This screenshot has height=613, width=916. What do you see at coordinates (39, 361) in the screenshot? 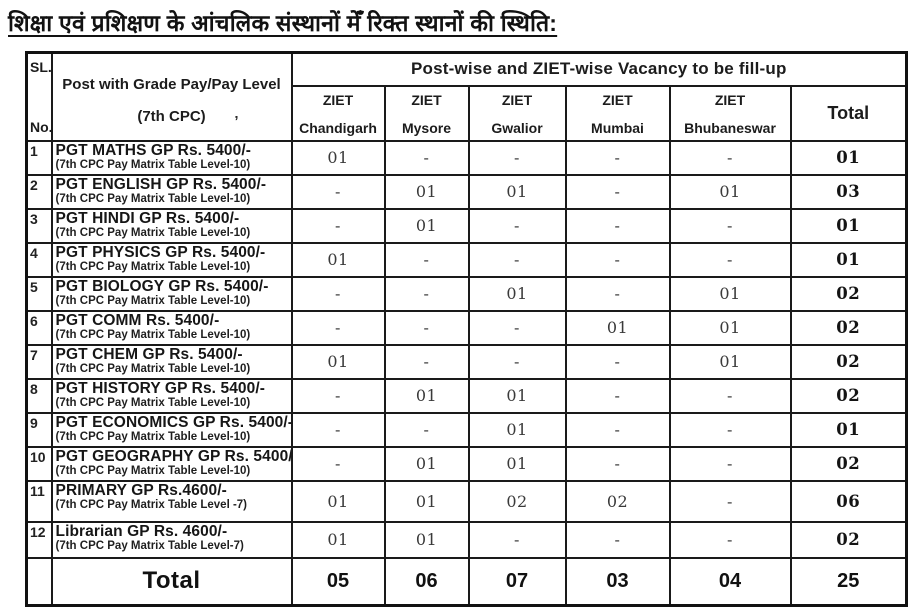
I see `sl-cell: 7` at bounding box center [39, 361].